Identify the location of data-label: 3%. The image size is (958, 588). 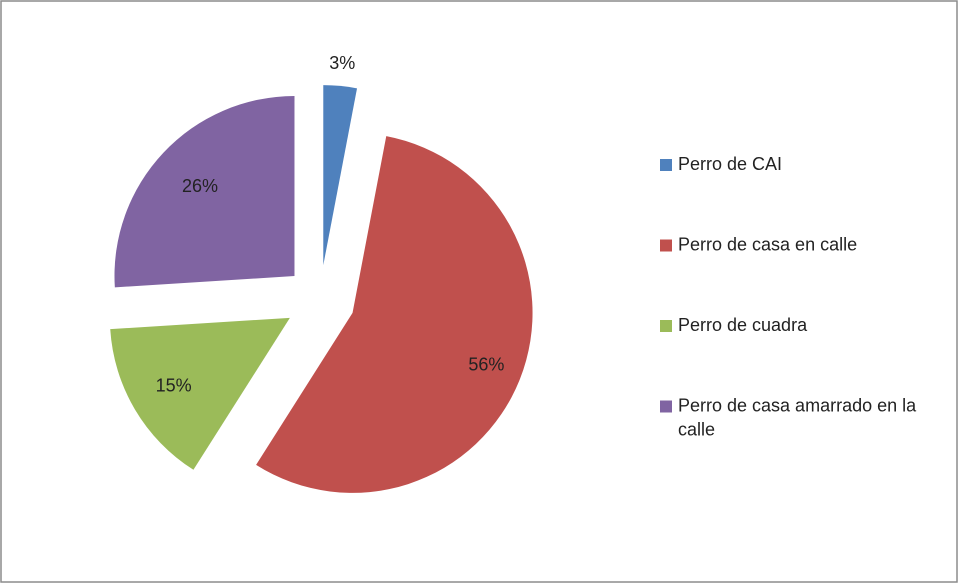
(342, 63).